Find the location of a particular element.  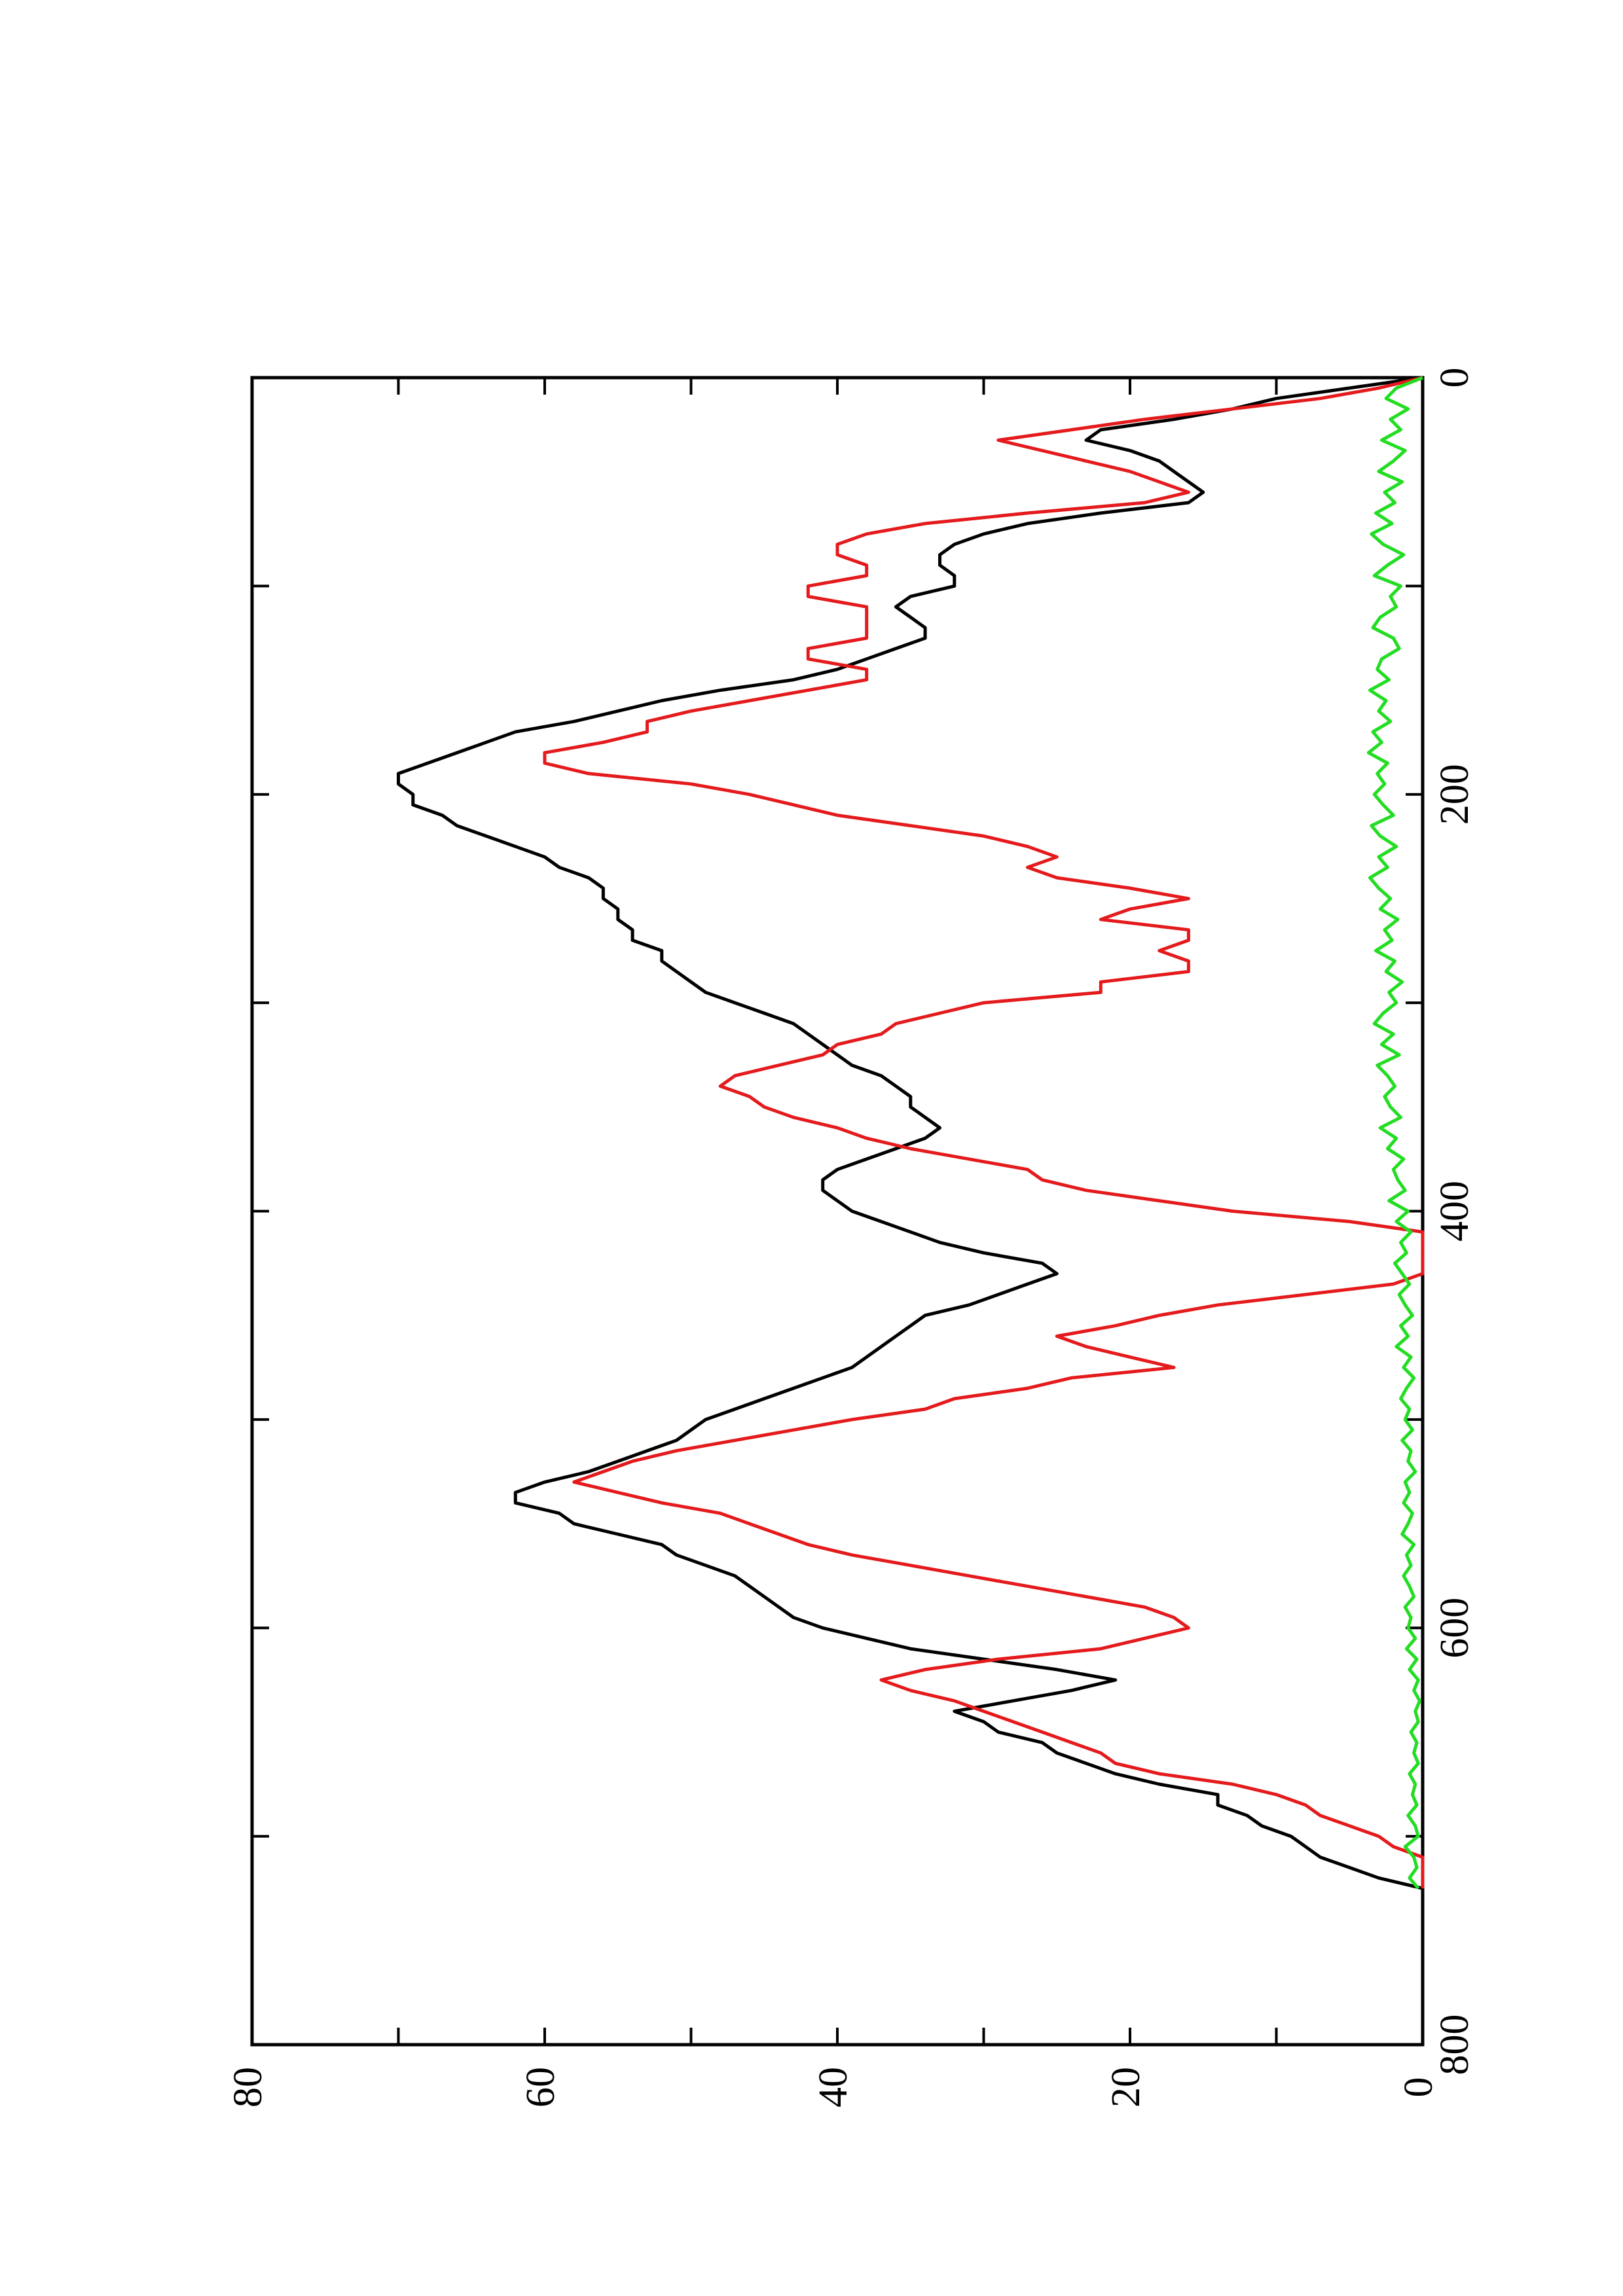

y-tick-label: 60 is located at coordinates (541, 2087).